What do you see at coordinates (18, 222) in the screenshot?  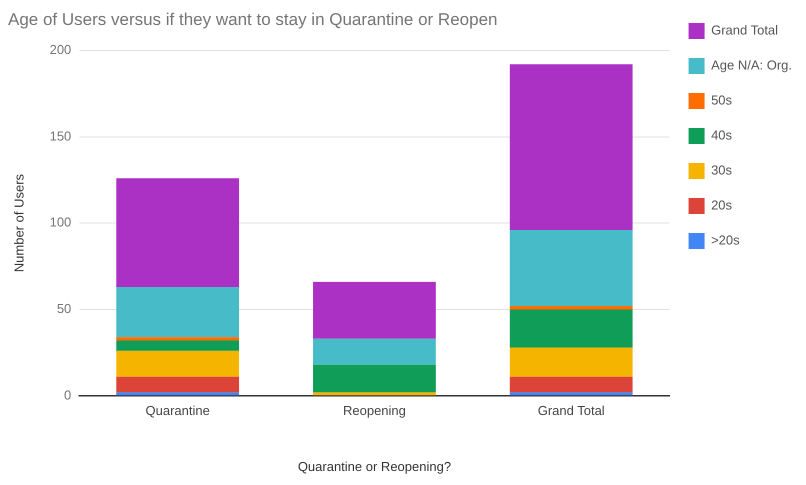 I see `y-axis-title: Number of Users` at bounding box center [18, 222].